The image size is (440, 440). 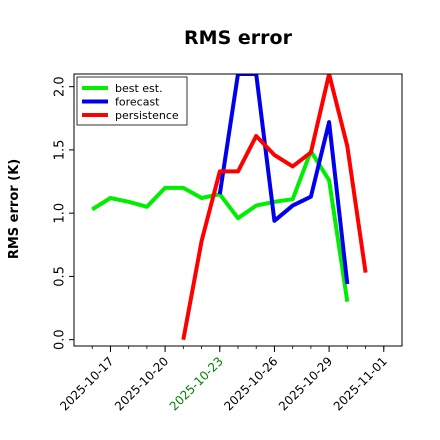 I want to click on y-tick-label: 0.5, so click(x=60, y=276).